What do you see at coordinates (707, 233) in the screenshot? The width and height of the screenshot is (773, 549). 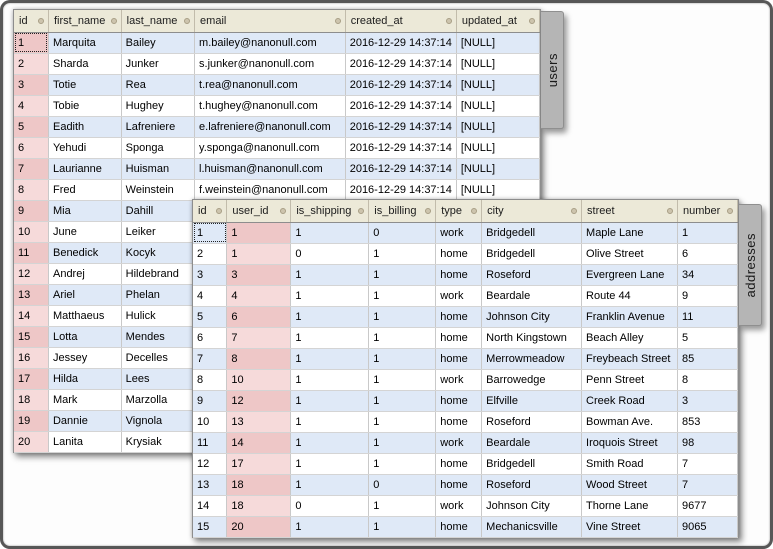 I see `cell-number: 1` at bounding box center [707, 233].